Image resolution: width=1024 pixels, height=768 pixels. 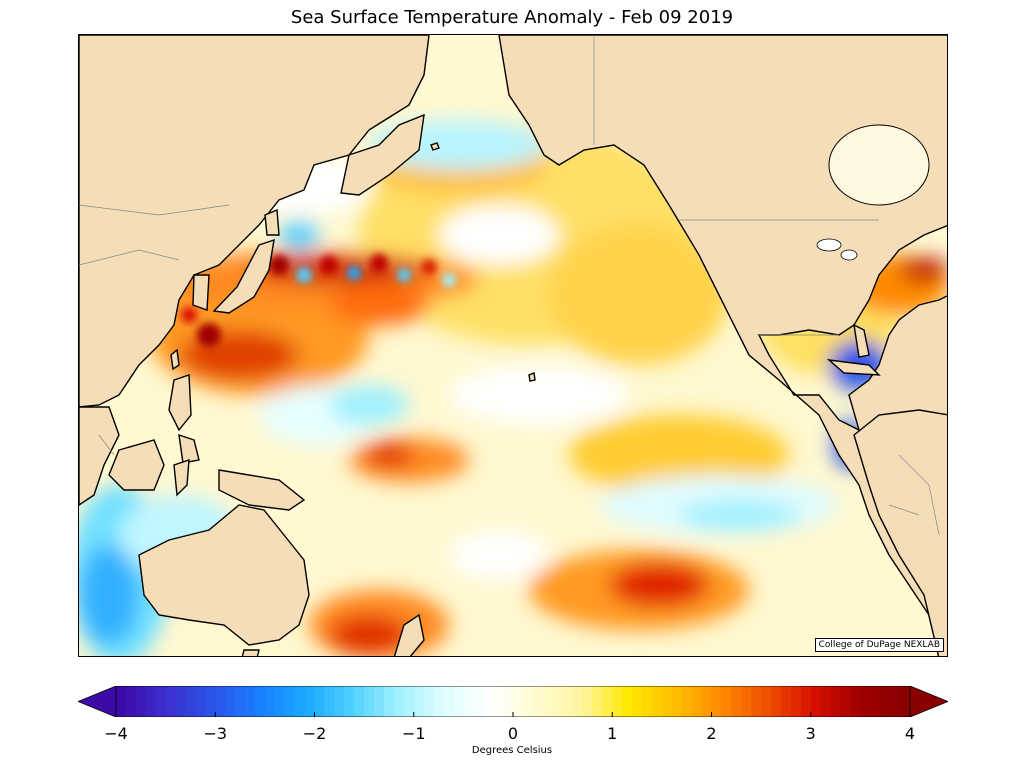 I want to click on colorbar-tick-label: −3, so click(x=215, y=733).